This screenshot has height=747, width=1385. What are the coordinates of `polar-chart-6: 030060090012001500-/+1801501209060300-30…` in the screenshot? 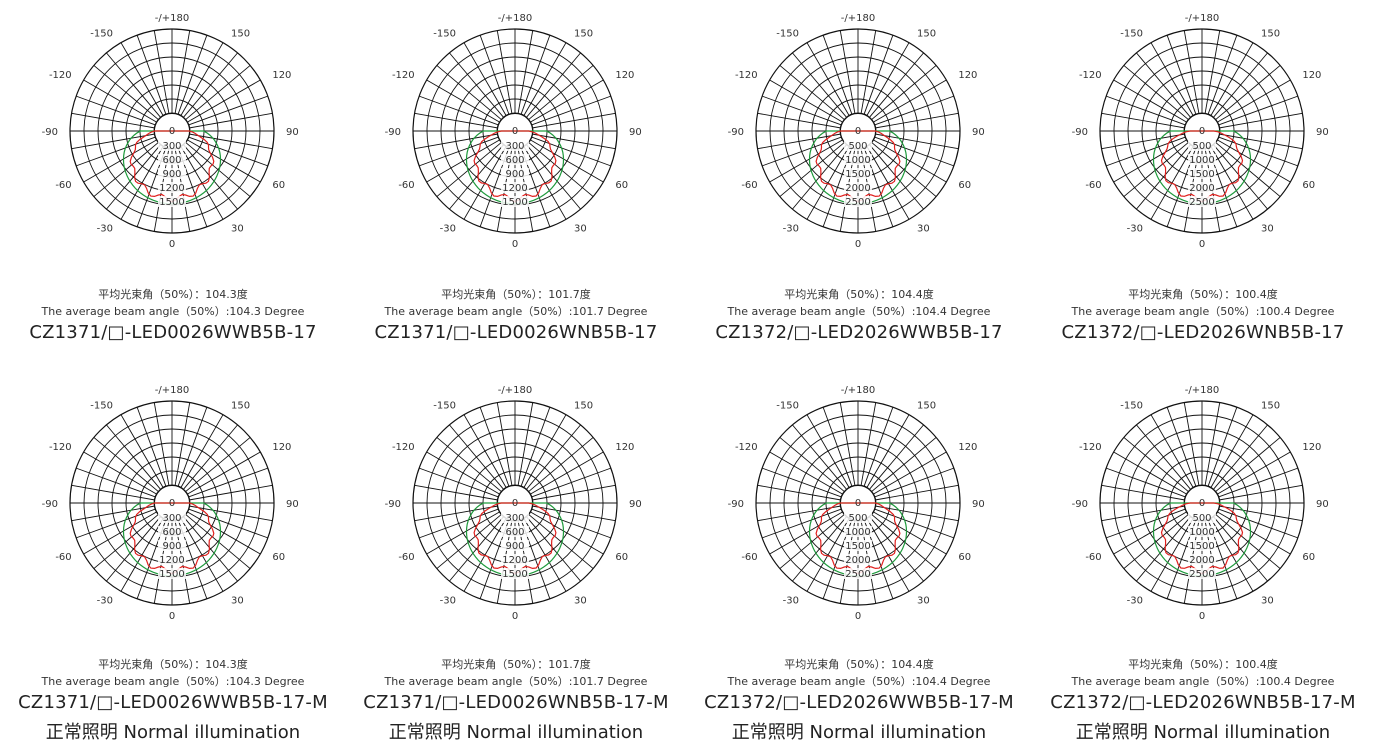 It's located at (513, 503).